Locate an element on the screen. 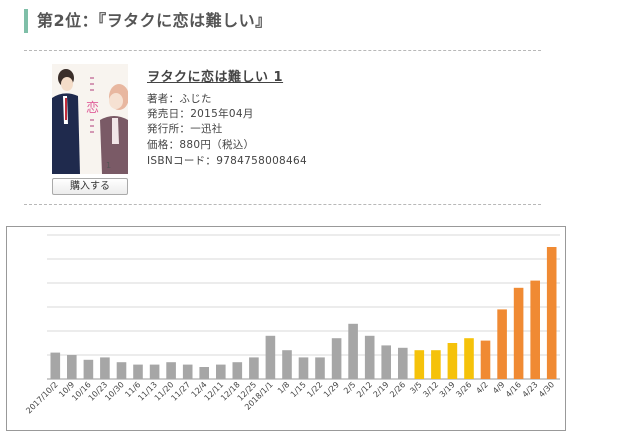 This screenshot has width=639, height=436. ranking-heading: 第2位：『ヲタクに恋は難しい』 is located at coordinates (148, 21).